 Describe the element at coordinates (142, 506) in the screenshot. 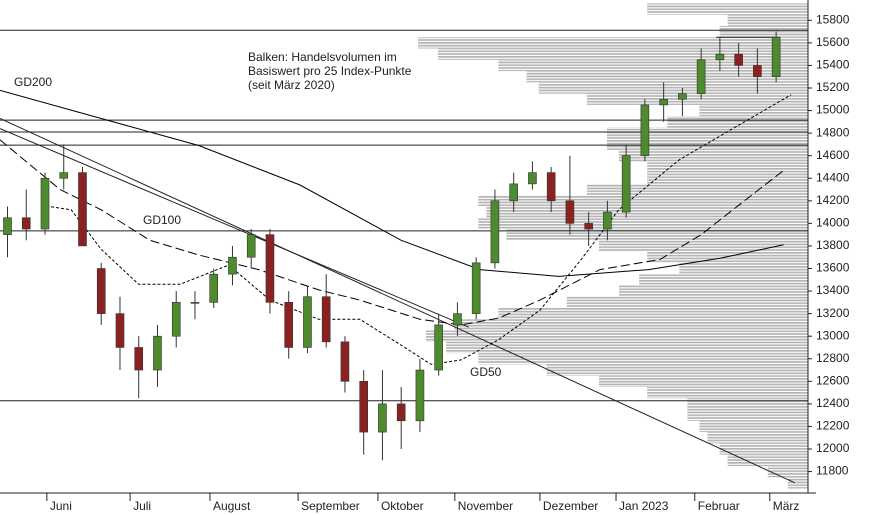

I see `x-tick-label: Juli` at that location.